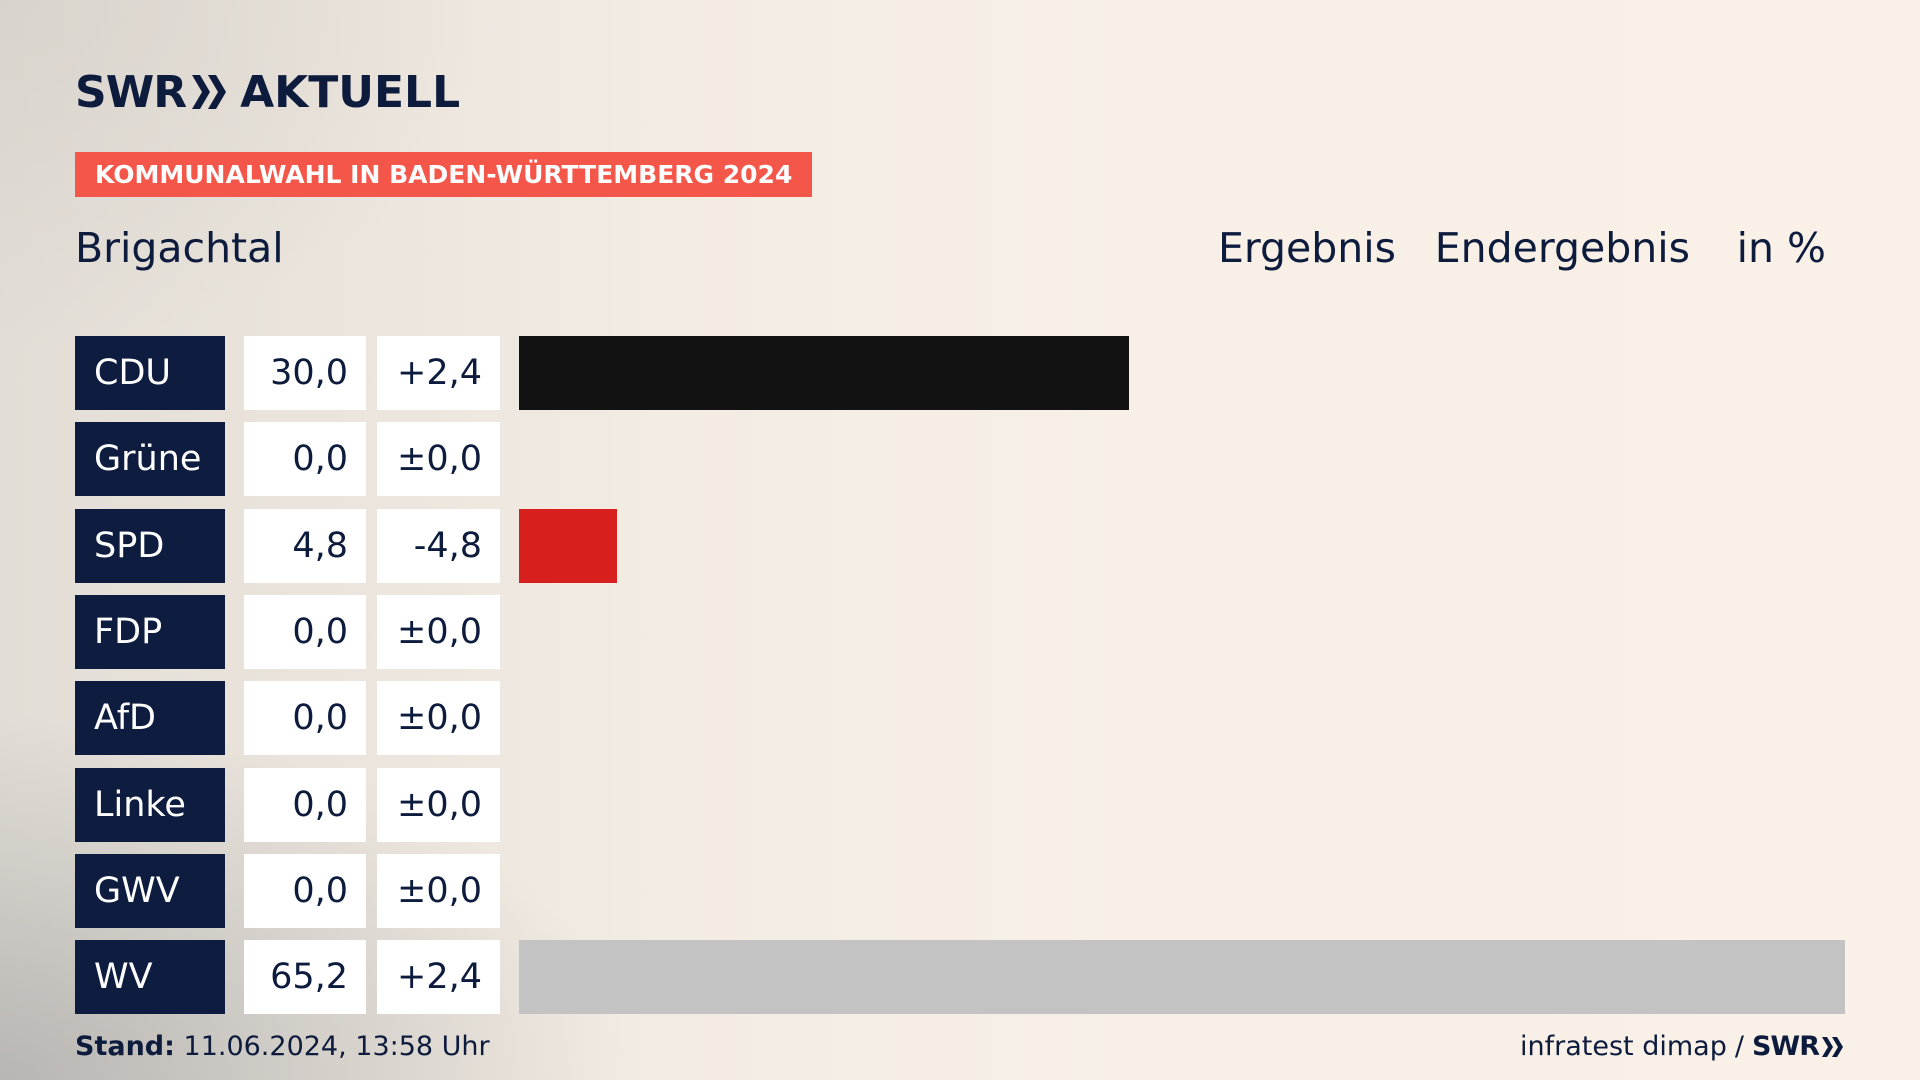  I want to click on swr-aktuell-logo: SWR AKTUELL, so click(268, 92).